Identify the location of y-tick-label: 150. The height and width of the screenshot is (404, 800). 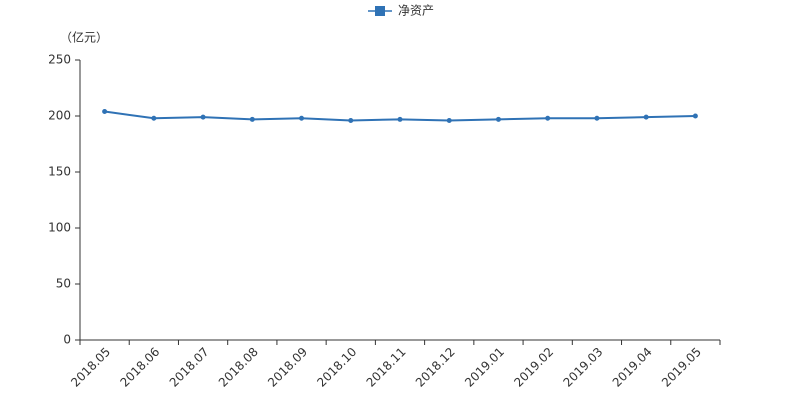
(59, 172).